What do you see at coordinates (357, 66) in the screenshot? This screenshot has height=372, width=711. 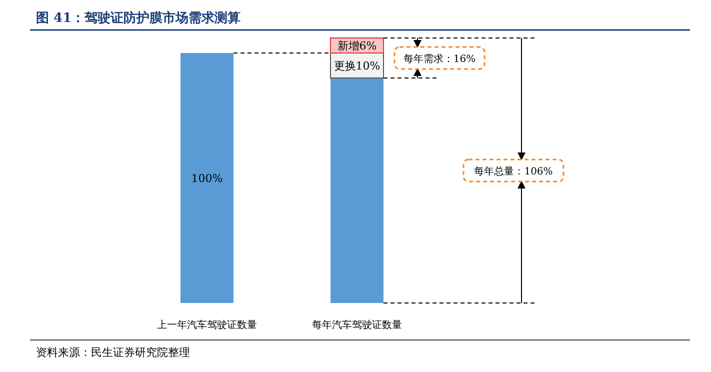 I see `data-label: 更换10%` at bounding box center [357, 66].